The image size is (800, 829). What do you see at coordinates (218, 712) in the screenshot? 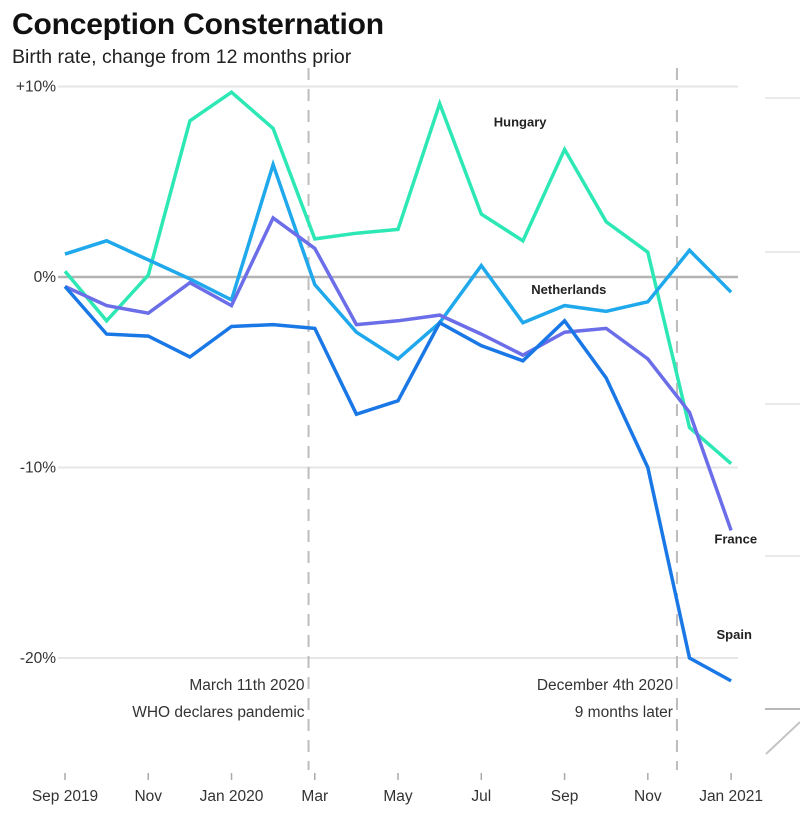
I see `annotation-text: WHO declares pandemic` at bounding box center [218, 712].